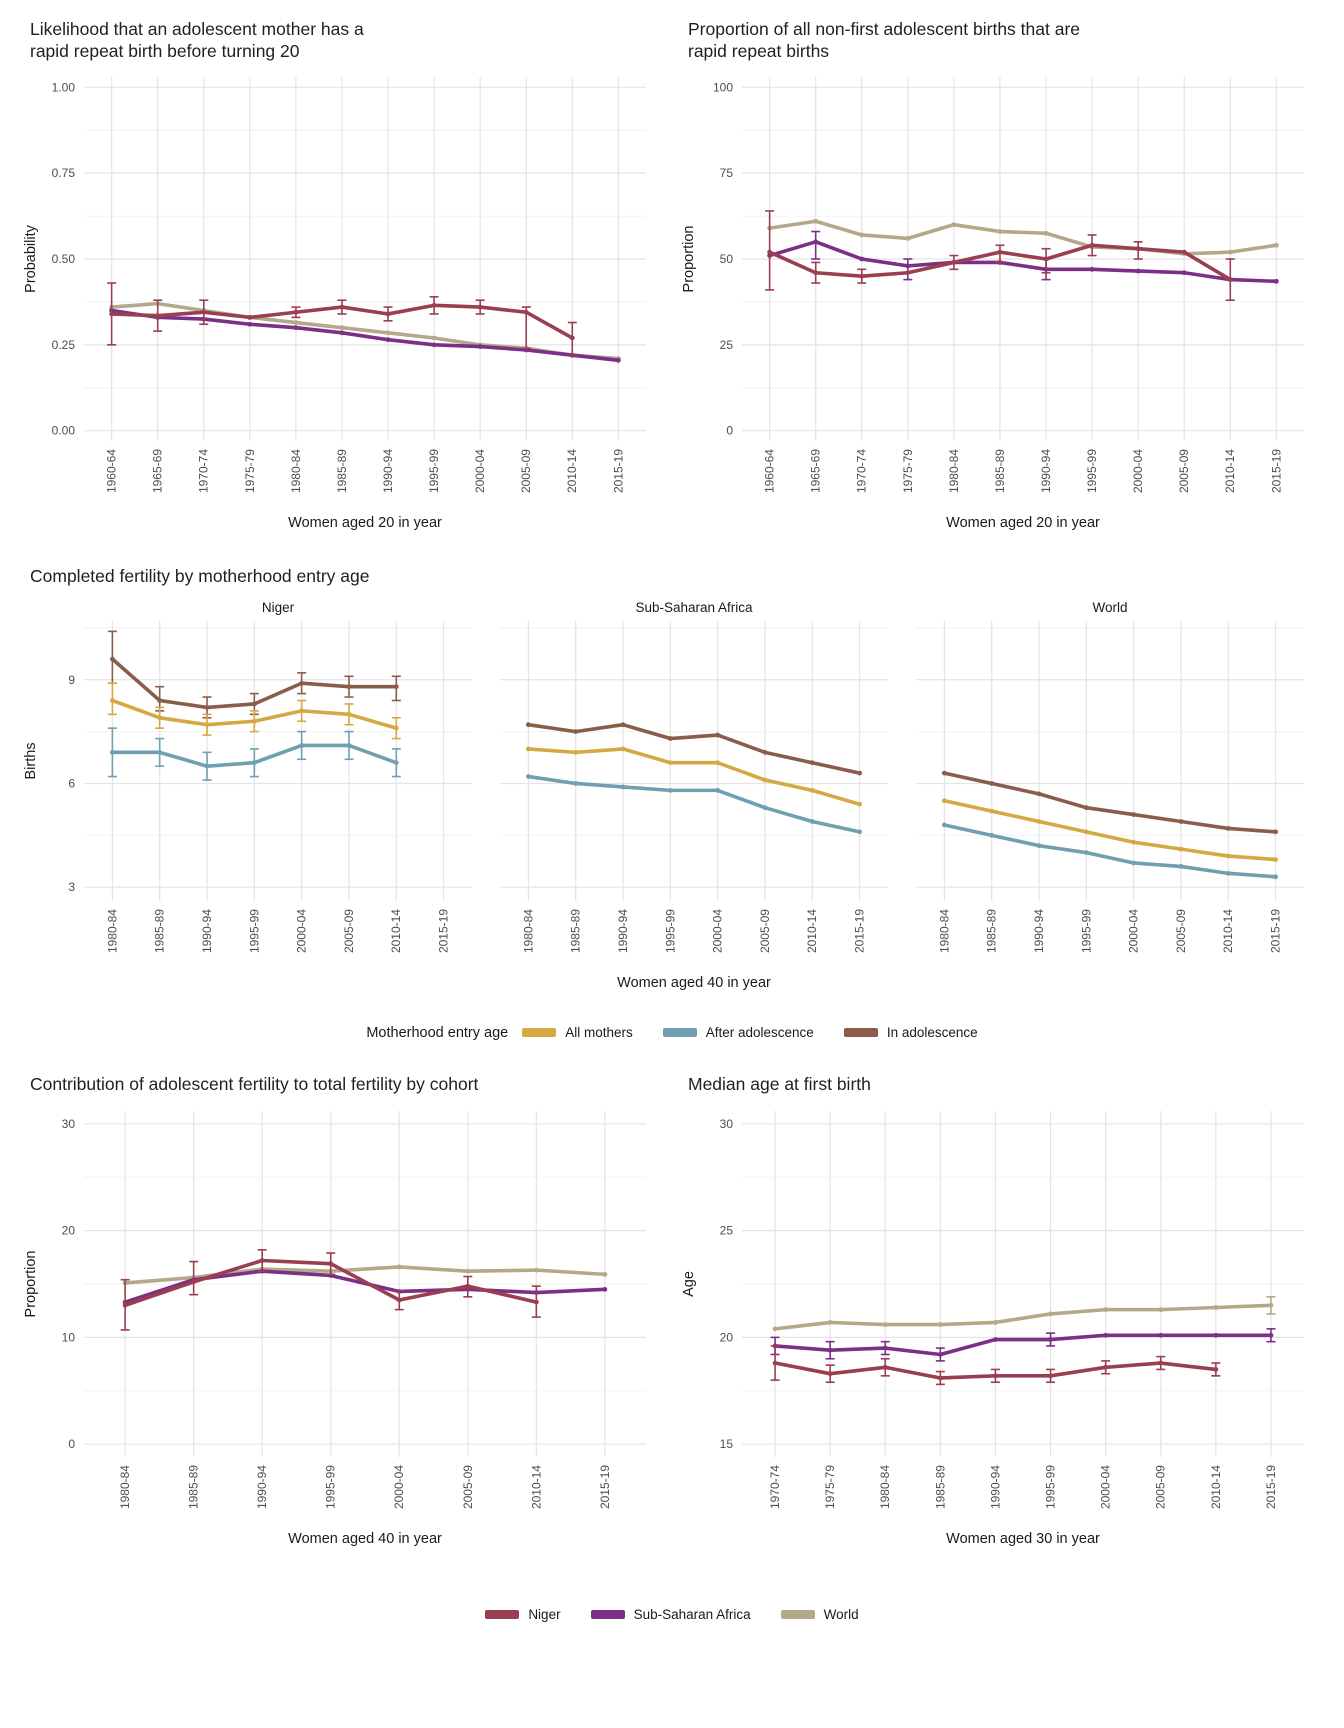  I want to click on y-tick-label: 6, so click(71, 783).